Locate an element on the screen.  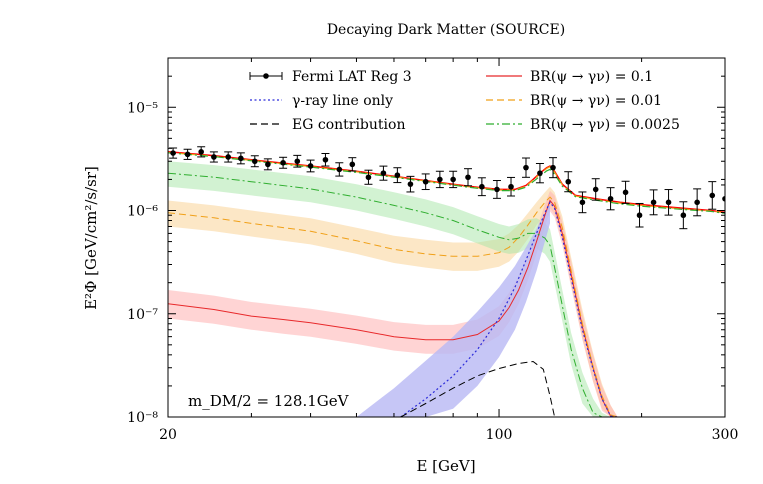
y-tick-label: 10⁻⁸ is located at coordinates (142, 418).